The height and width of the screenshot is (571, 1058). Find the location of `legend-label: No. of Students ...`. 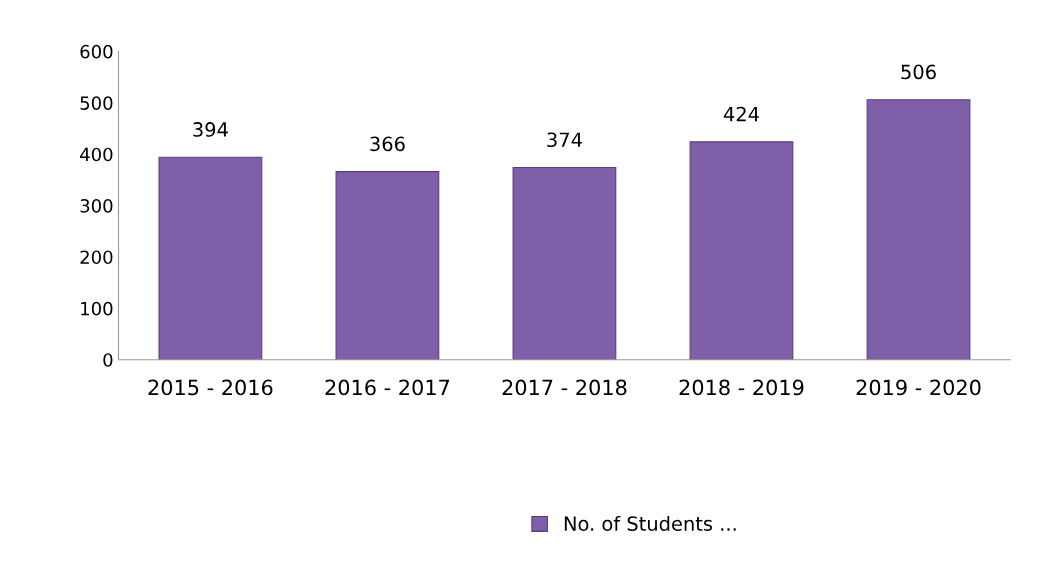

legend-label: No. of Students ... is located at coordinates (650, 523).